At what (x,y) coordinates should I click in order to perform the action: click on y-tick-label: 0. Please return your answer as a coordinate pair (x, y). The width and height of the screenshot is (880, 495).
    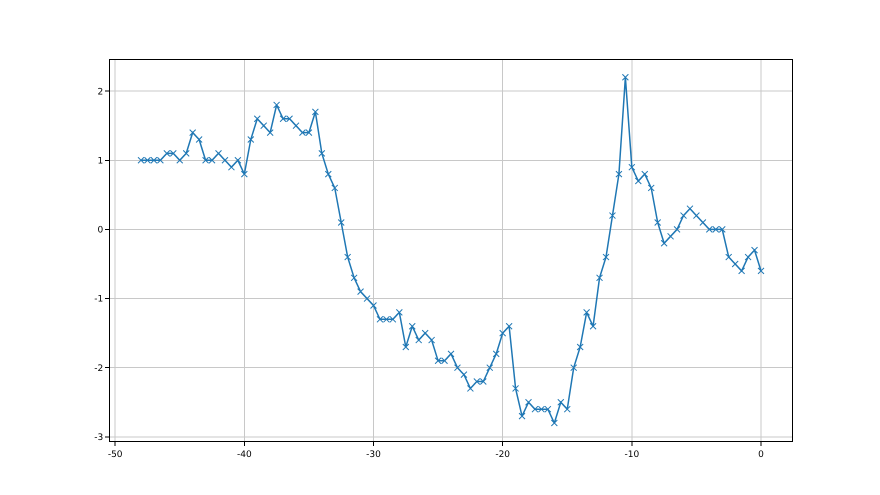
    Looking at the image, I should click on (100, 231).